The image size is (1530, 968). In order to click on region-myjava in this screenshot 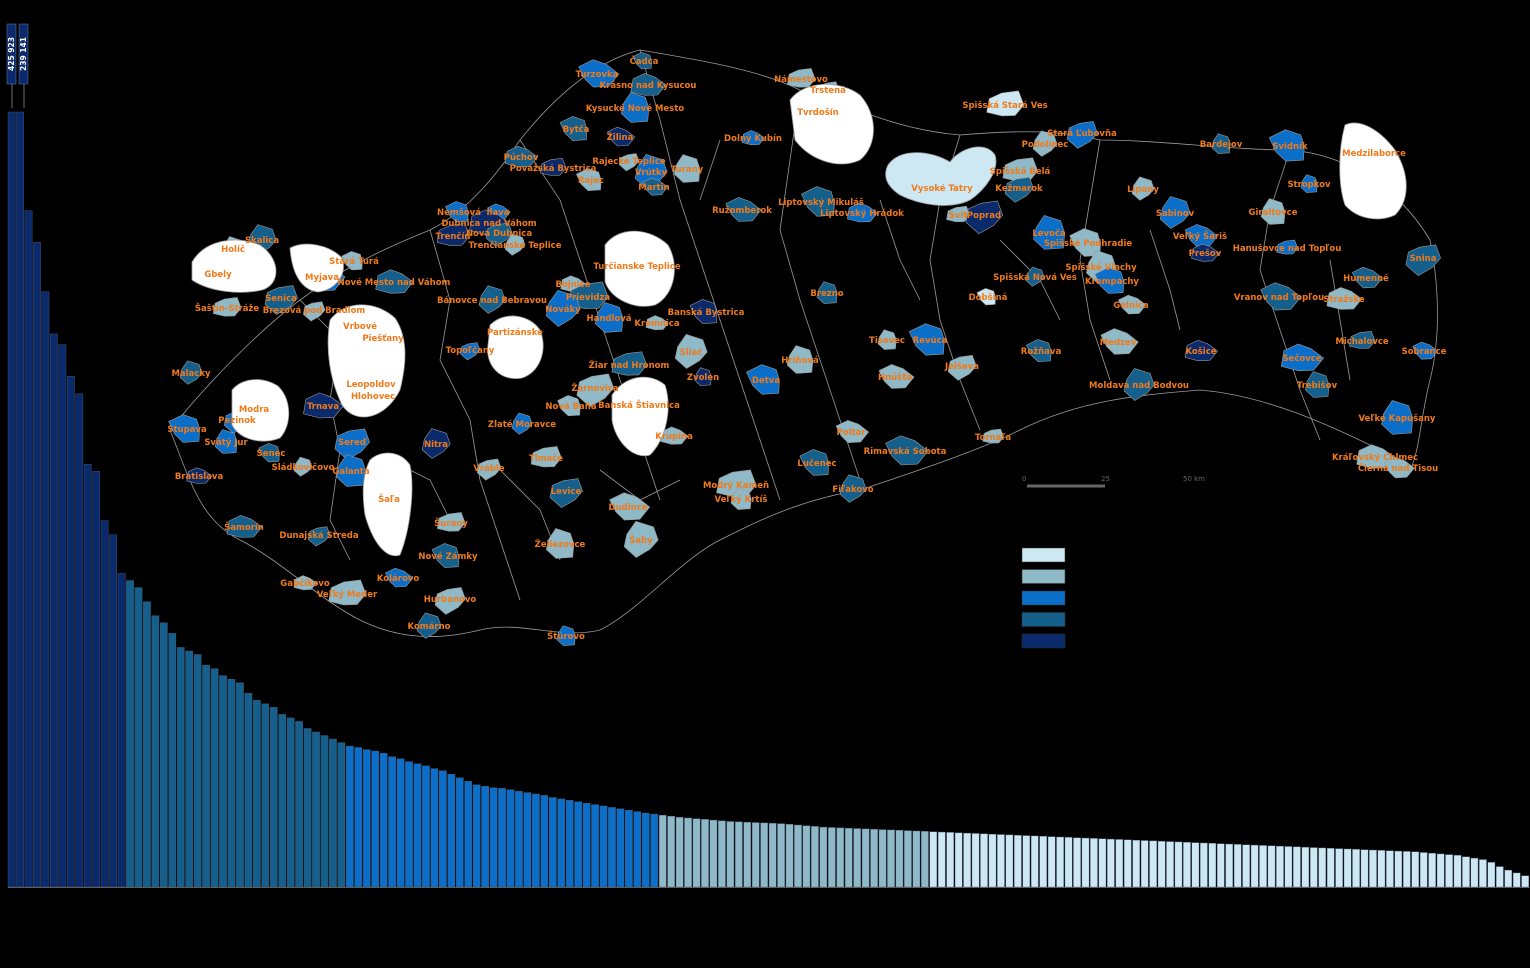, I will do `click(316, 268)`.